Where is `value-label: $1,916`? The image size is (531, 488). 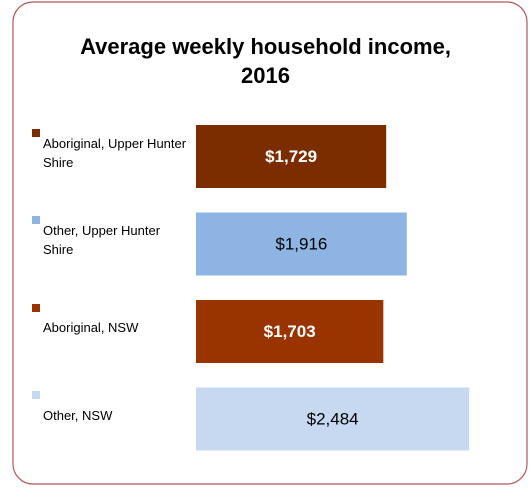 value-label: $1,916 is located at coordinates (301, 243).